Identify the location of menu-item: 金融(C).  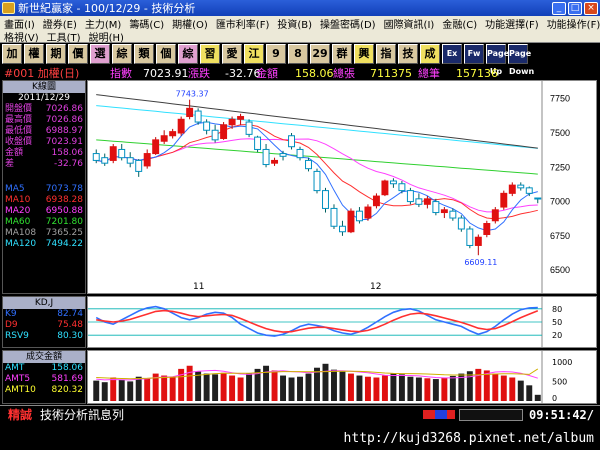
(460, 25).